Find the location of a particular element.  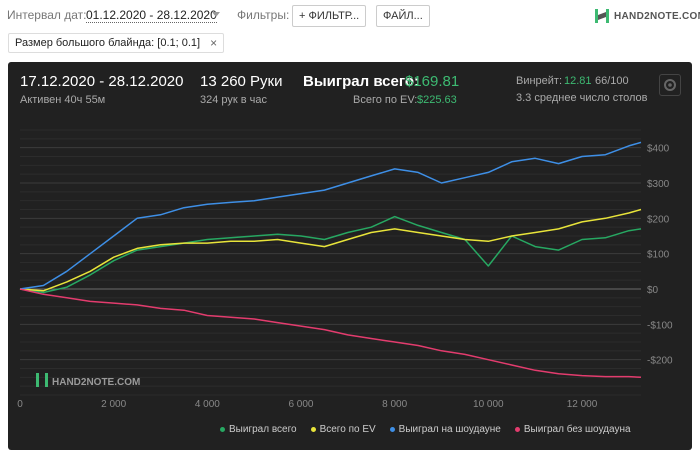

ev-total-label: Всего по EV: is located at coordinates (385, 100).